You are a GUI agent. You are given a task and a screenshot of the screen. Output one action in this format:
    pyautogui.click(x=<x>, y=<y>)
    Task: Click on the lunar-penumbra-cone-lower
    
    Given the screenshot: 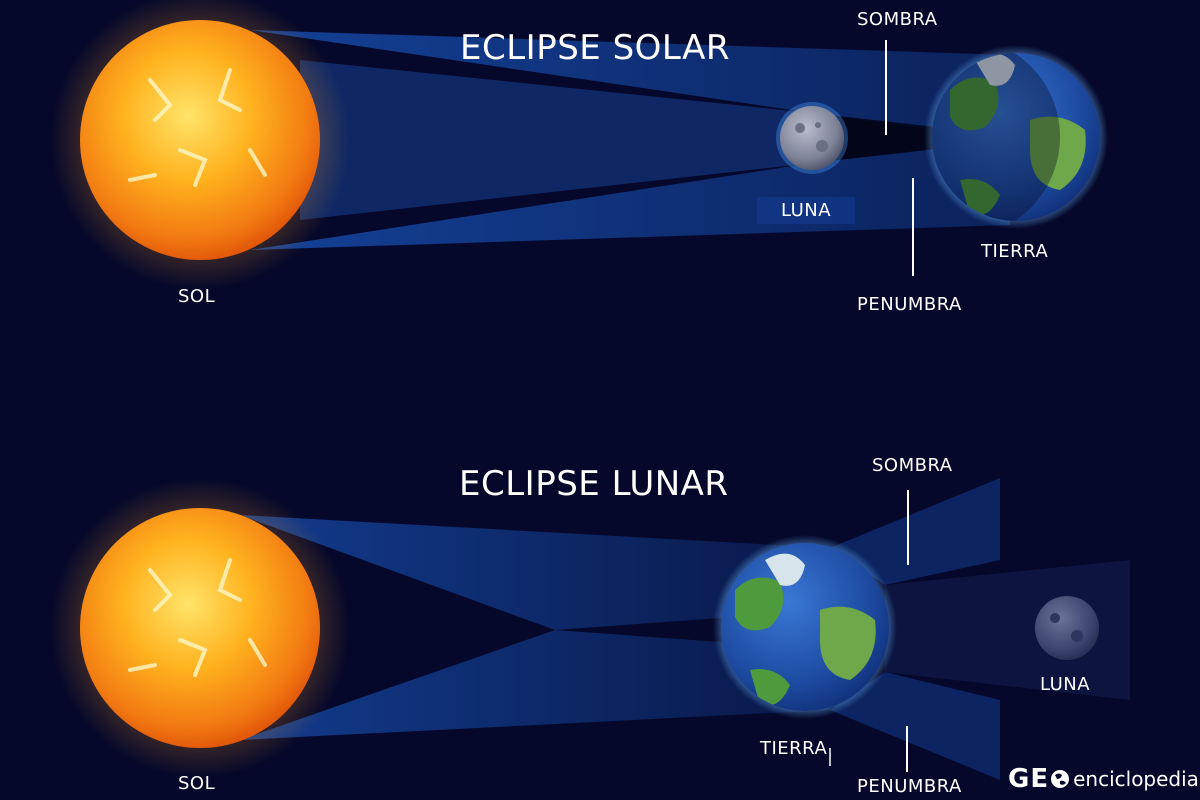 What is the action you would take?
    pyautogui.click(x=915, y=726)
    